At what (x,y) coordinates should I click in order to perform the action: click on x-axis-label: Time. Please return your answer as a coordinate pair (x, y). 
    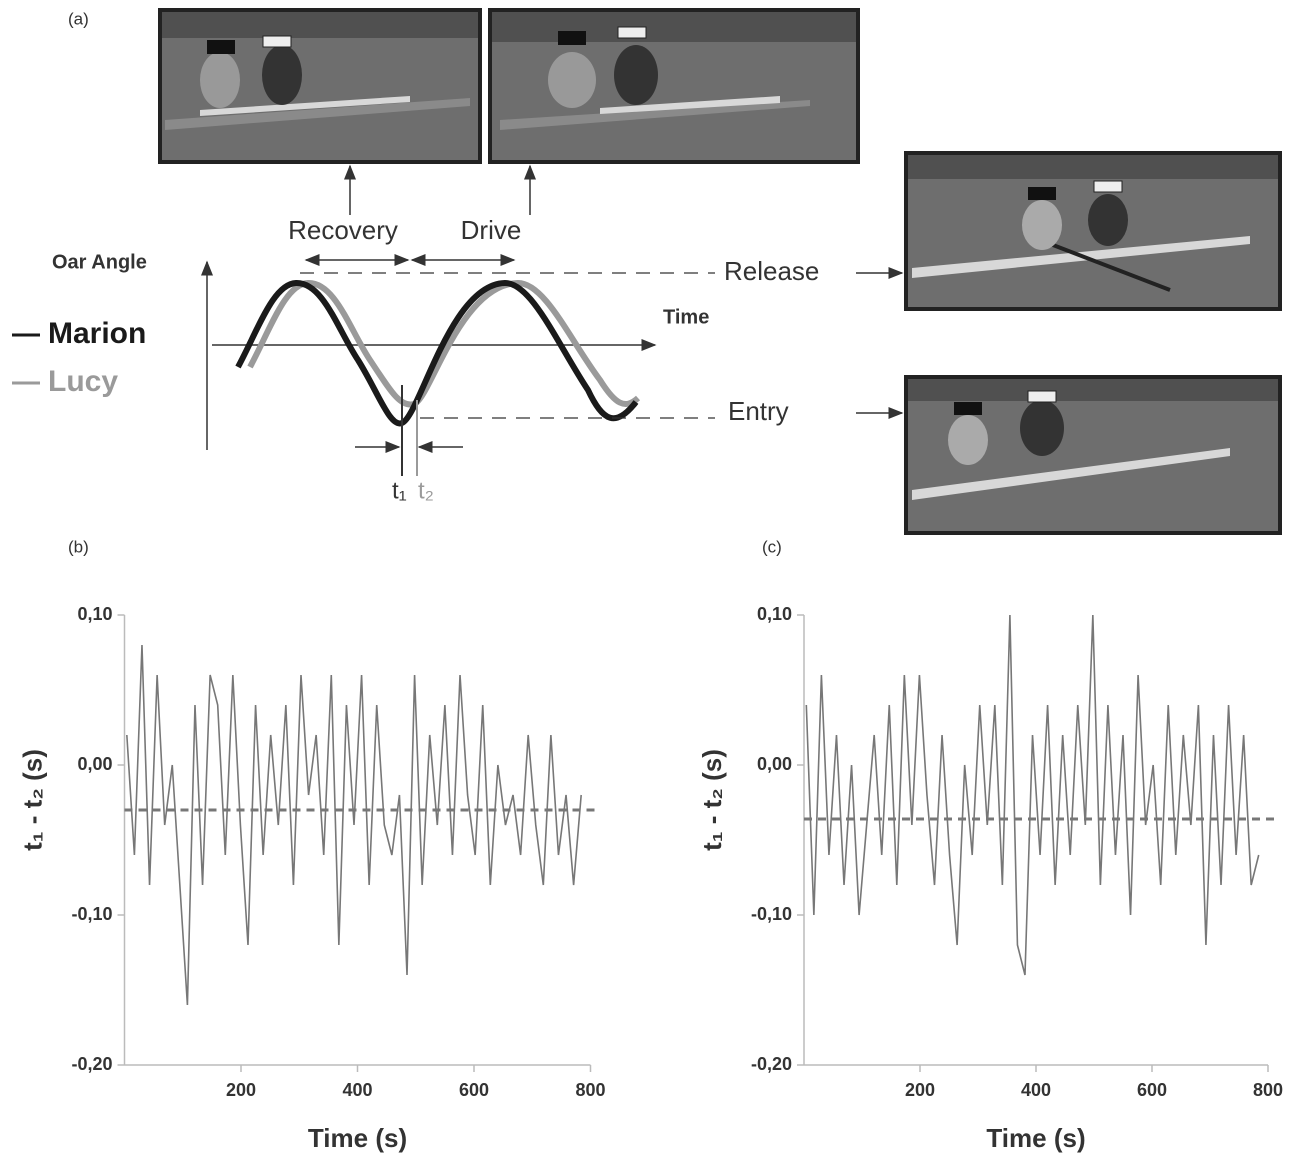
    Looking at the image, I should click on (686, 317).